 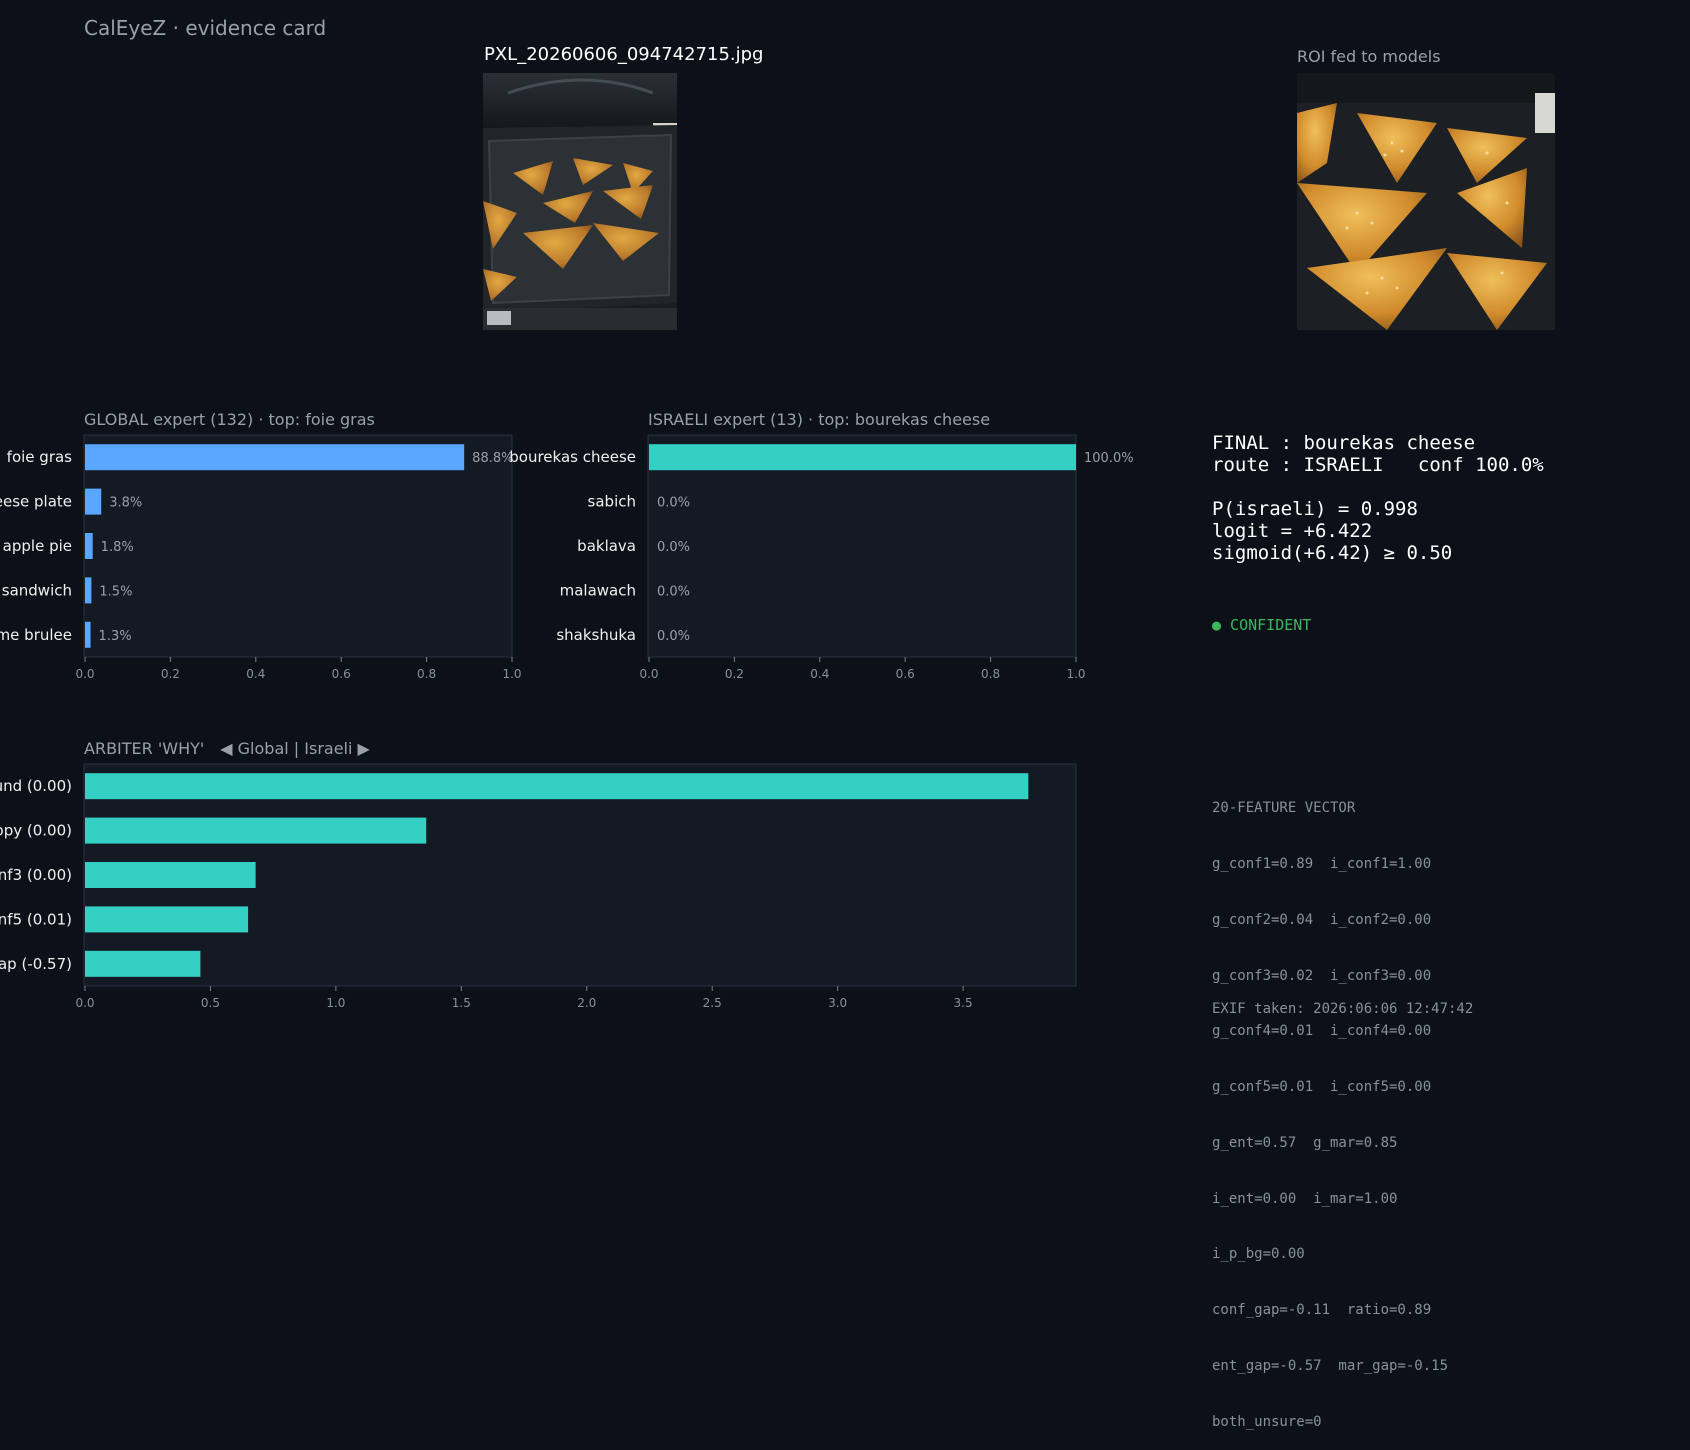 What do you see at coordinates (461, 1003) in the screenshot?
I see `x-tick-label: 1.5` at bounding box center [461, 1003].